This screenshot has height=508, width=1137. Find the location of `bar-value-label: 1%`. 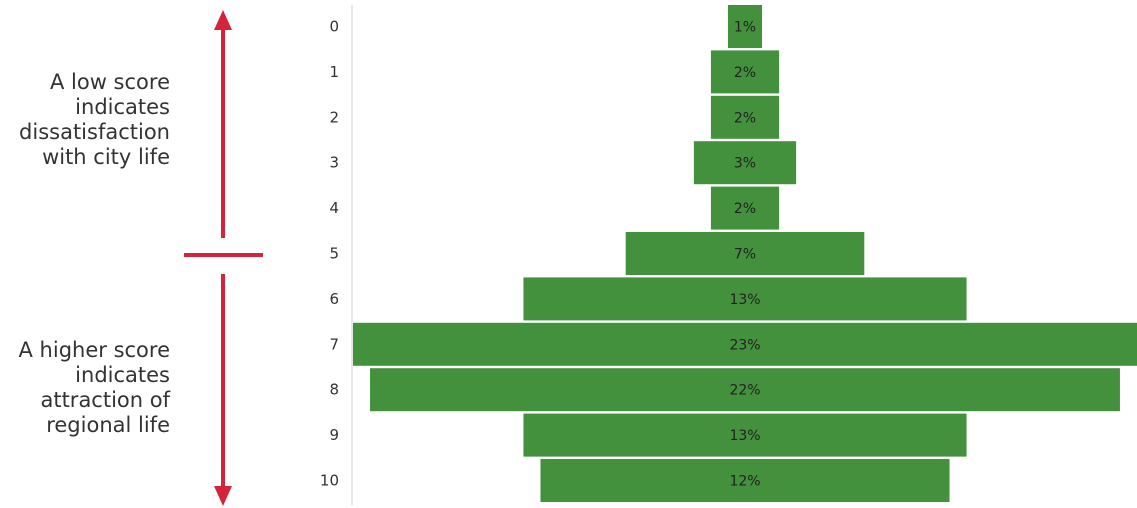

bar-value-label: 1% is located at coordinates (745, 28).